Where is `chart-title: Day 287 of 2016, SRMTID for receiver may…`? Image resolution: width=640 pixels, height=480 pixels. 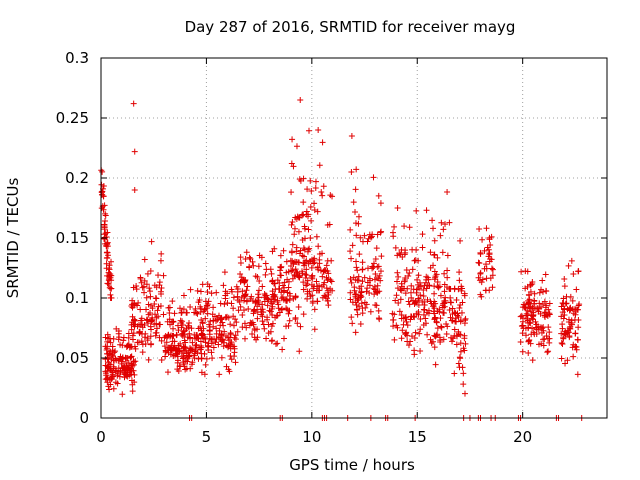 chart-title: Day 287 of 2016, SRMTID for receiver may… is located at coordinates (350, 27).